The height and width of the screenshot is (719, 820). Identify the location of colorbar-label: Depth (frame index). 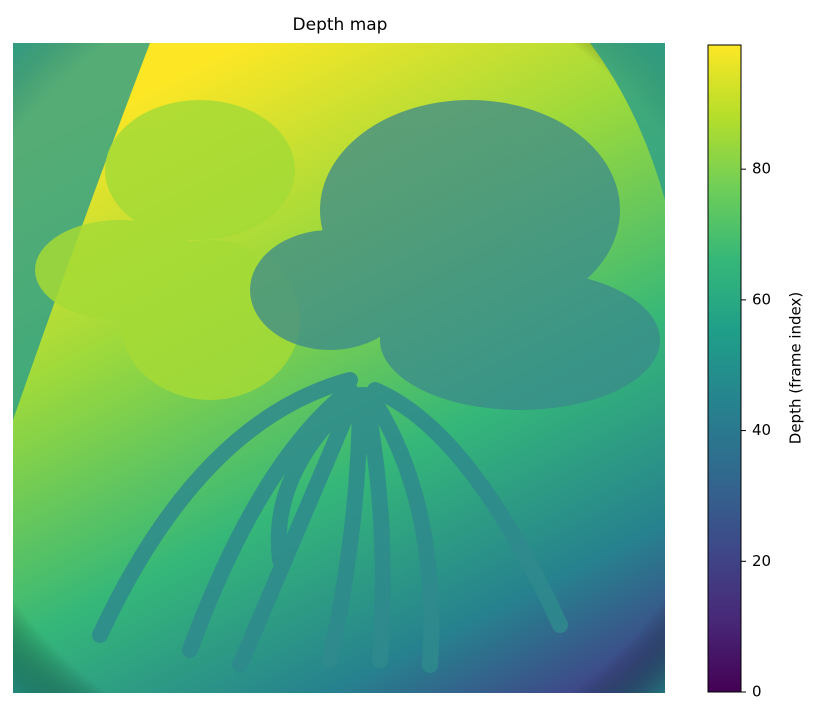
(796, 368).